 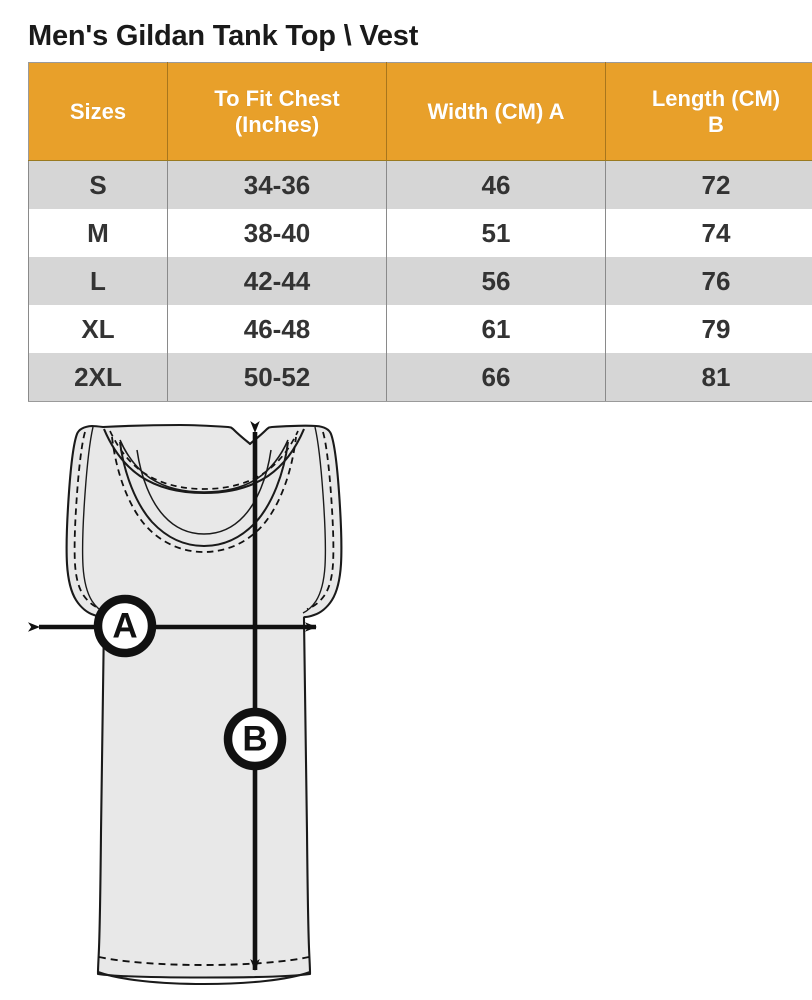 What do you see at coordinates (277, 233) in the screenshot?
I see `cell-chest: 38-40` at bounding box center [277, 233].